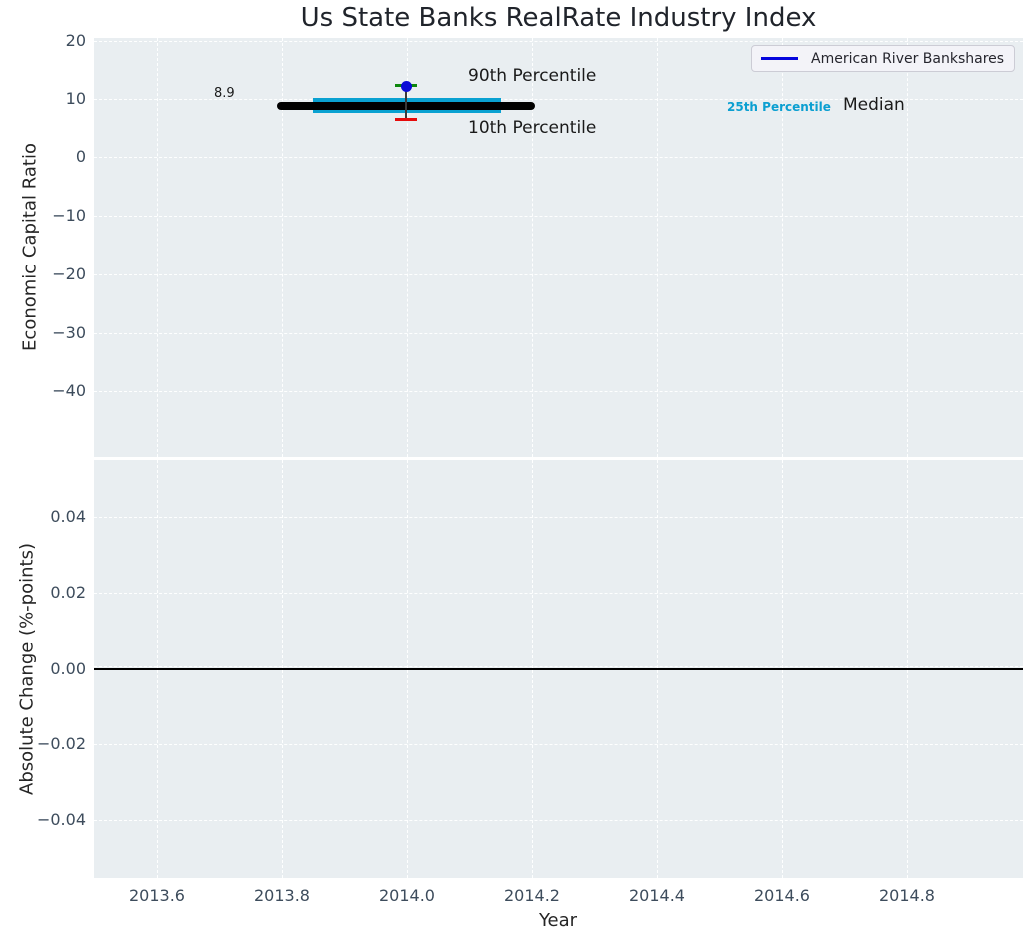  Describe the element at coordinates (558, 18) in the screenshot. I see `chart-title: Us State Banks RealRate Industry Index` at that location.